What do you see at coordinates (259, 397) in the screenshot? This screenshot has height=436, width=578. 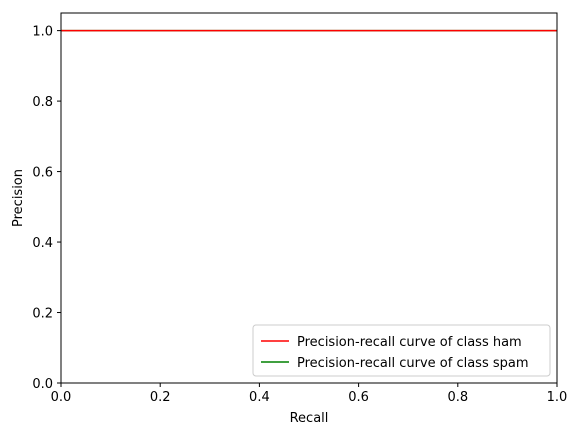 I see `x-tick-label: 0.4` at bounding box center [259, 397].